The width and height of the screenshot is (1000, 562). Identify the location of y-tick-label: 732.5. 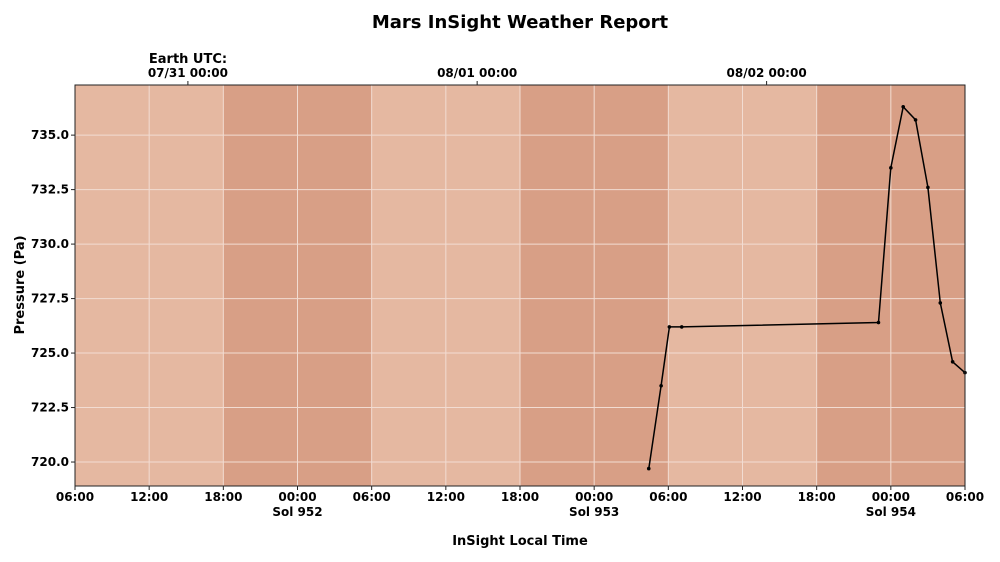
(50, 190).